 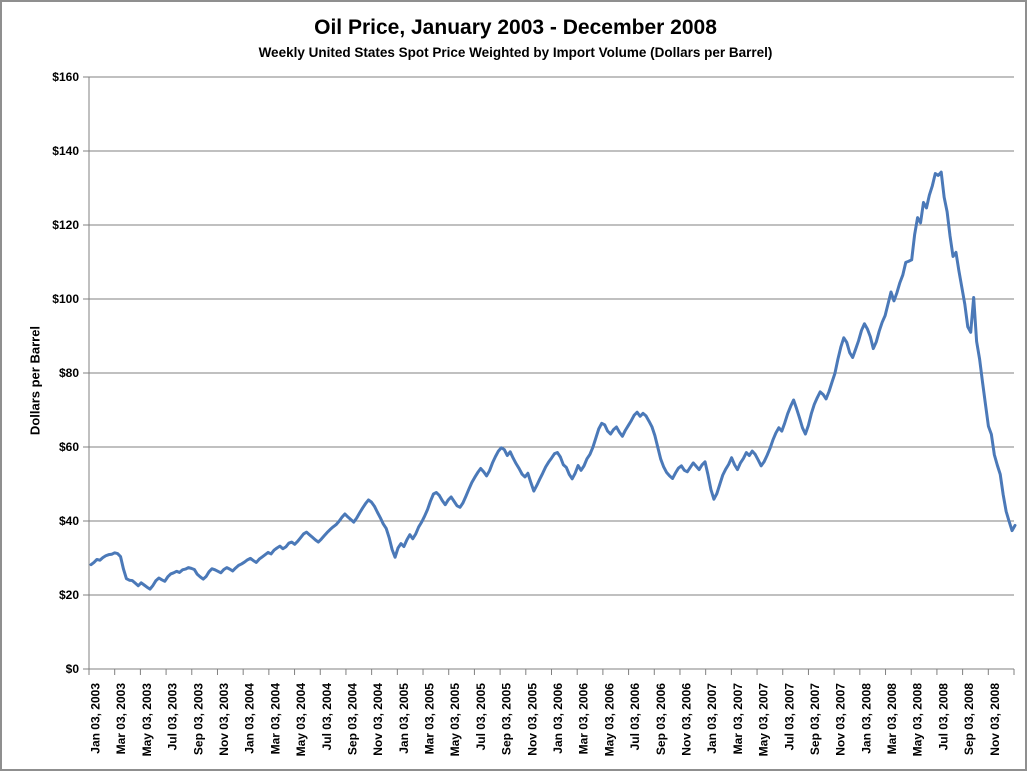 I want to click on x-tick-label: Jul 03, 2006, so click(x=635, y=717).